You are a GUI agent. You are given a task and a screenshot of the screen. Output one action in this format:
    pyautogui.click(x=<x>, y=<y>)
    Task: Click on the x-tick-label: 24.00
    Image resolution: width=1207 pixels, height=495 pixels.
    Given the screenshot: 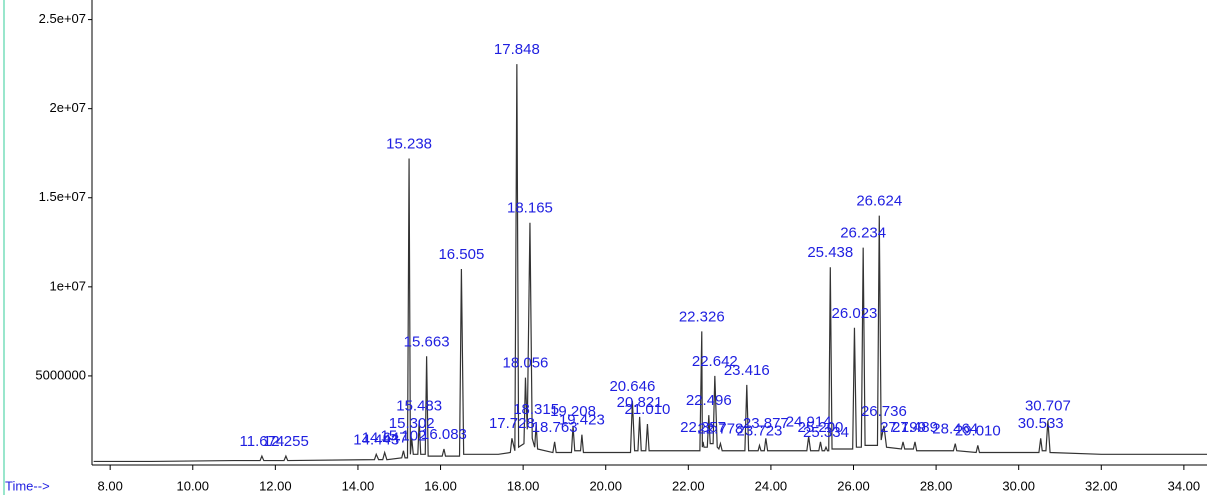 What is the action you would take?
    pyautogui.click(x=771, y=485)
    